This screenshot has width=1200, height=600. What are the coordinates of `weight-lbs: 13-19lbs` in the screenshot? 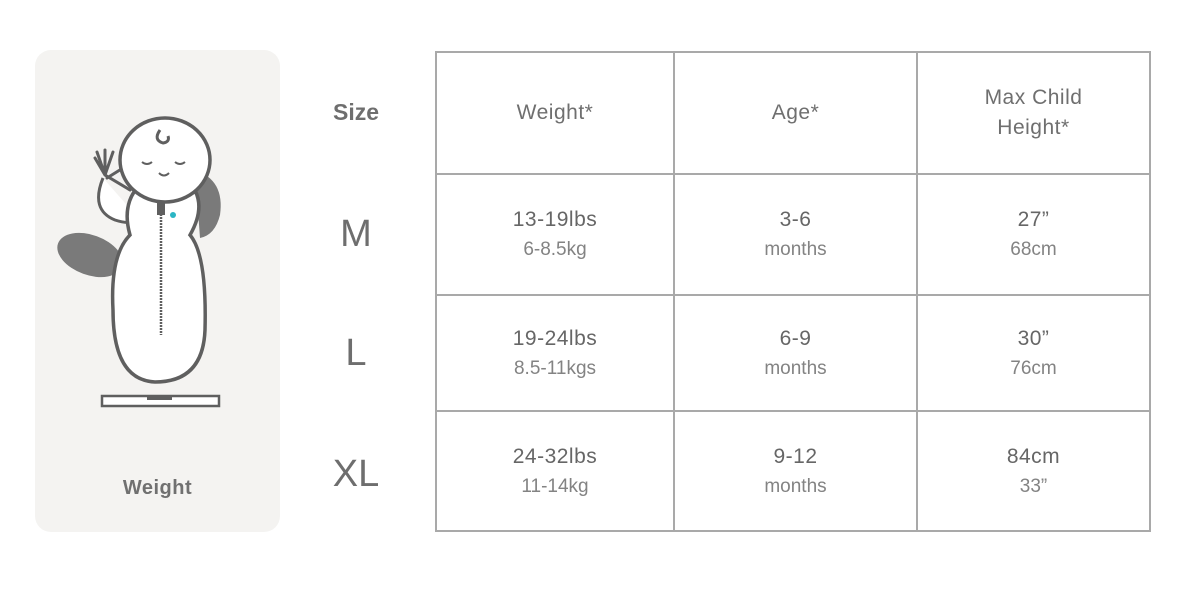 It's located at (555, 219).